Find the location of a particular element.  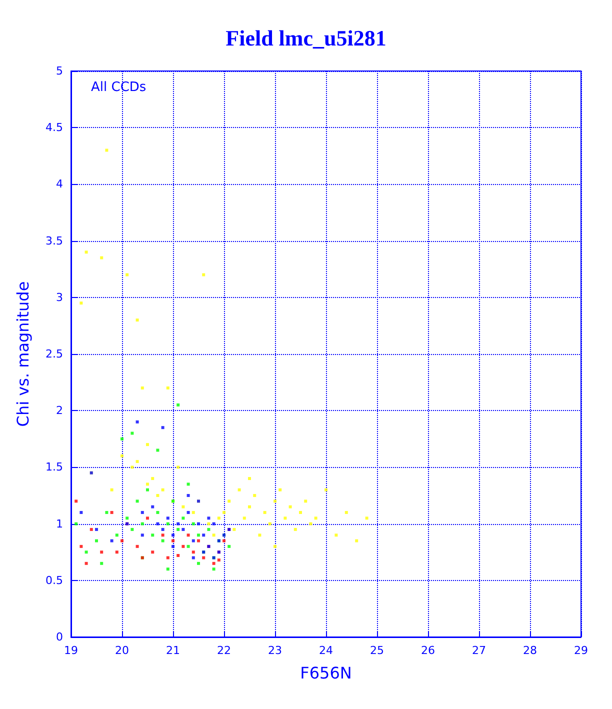

annotation: All CCDs is located at coordinates (118, 87).